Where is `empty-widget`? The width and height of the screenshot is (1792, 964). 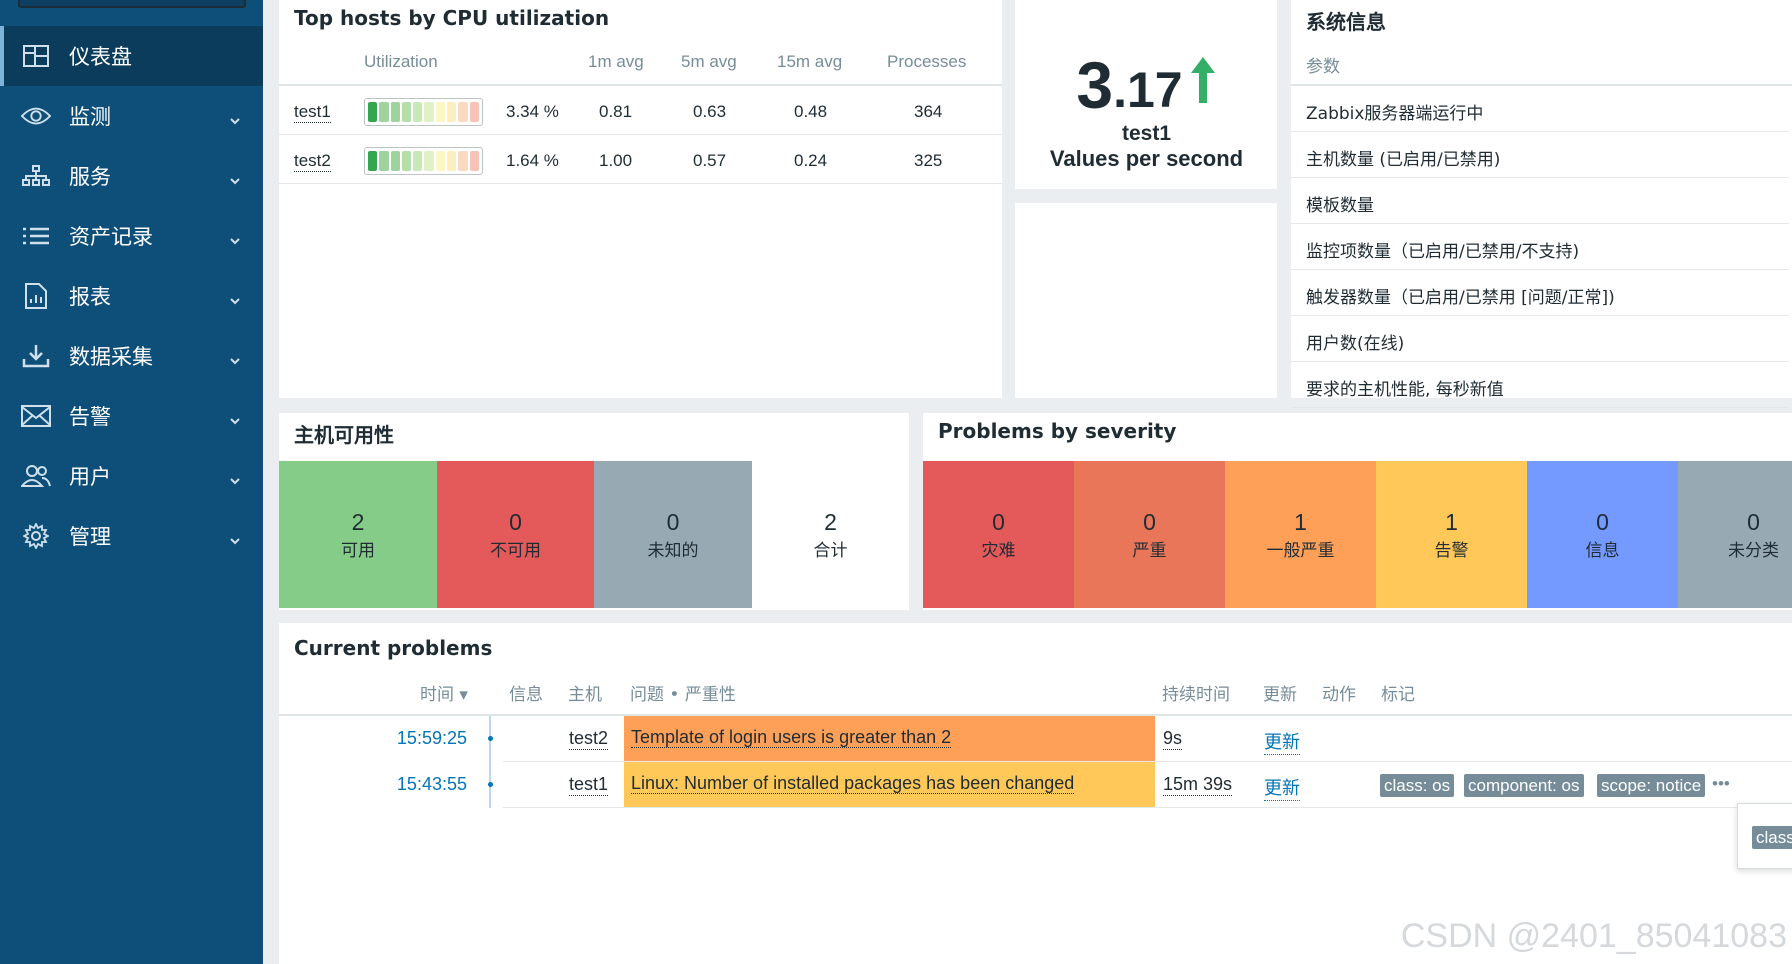
empty-widget is located at coordinates (1146, 300).